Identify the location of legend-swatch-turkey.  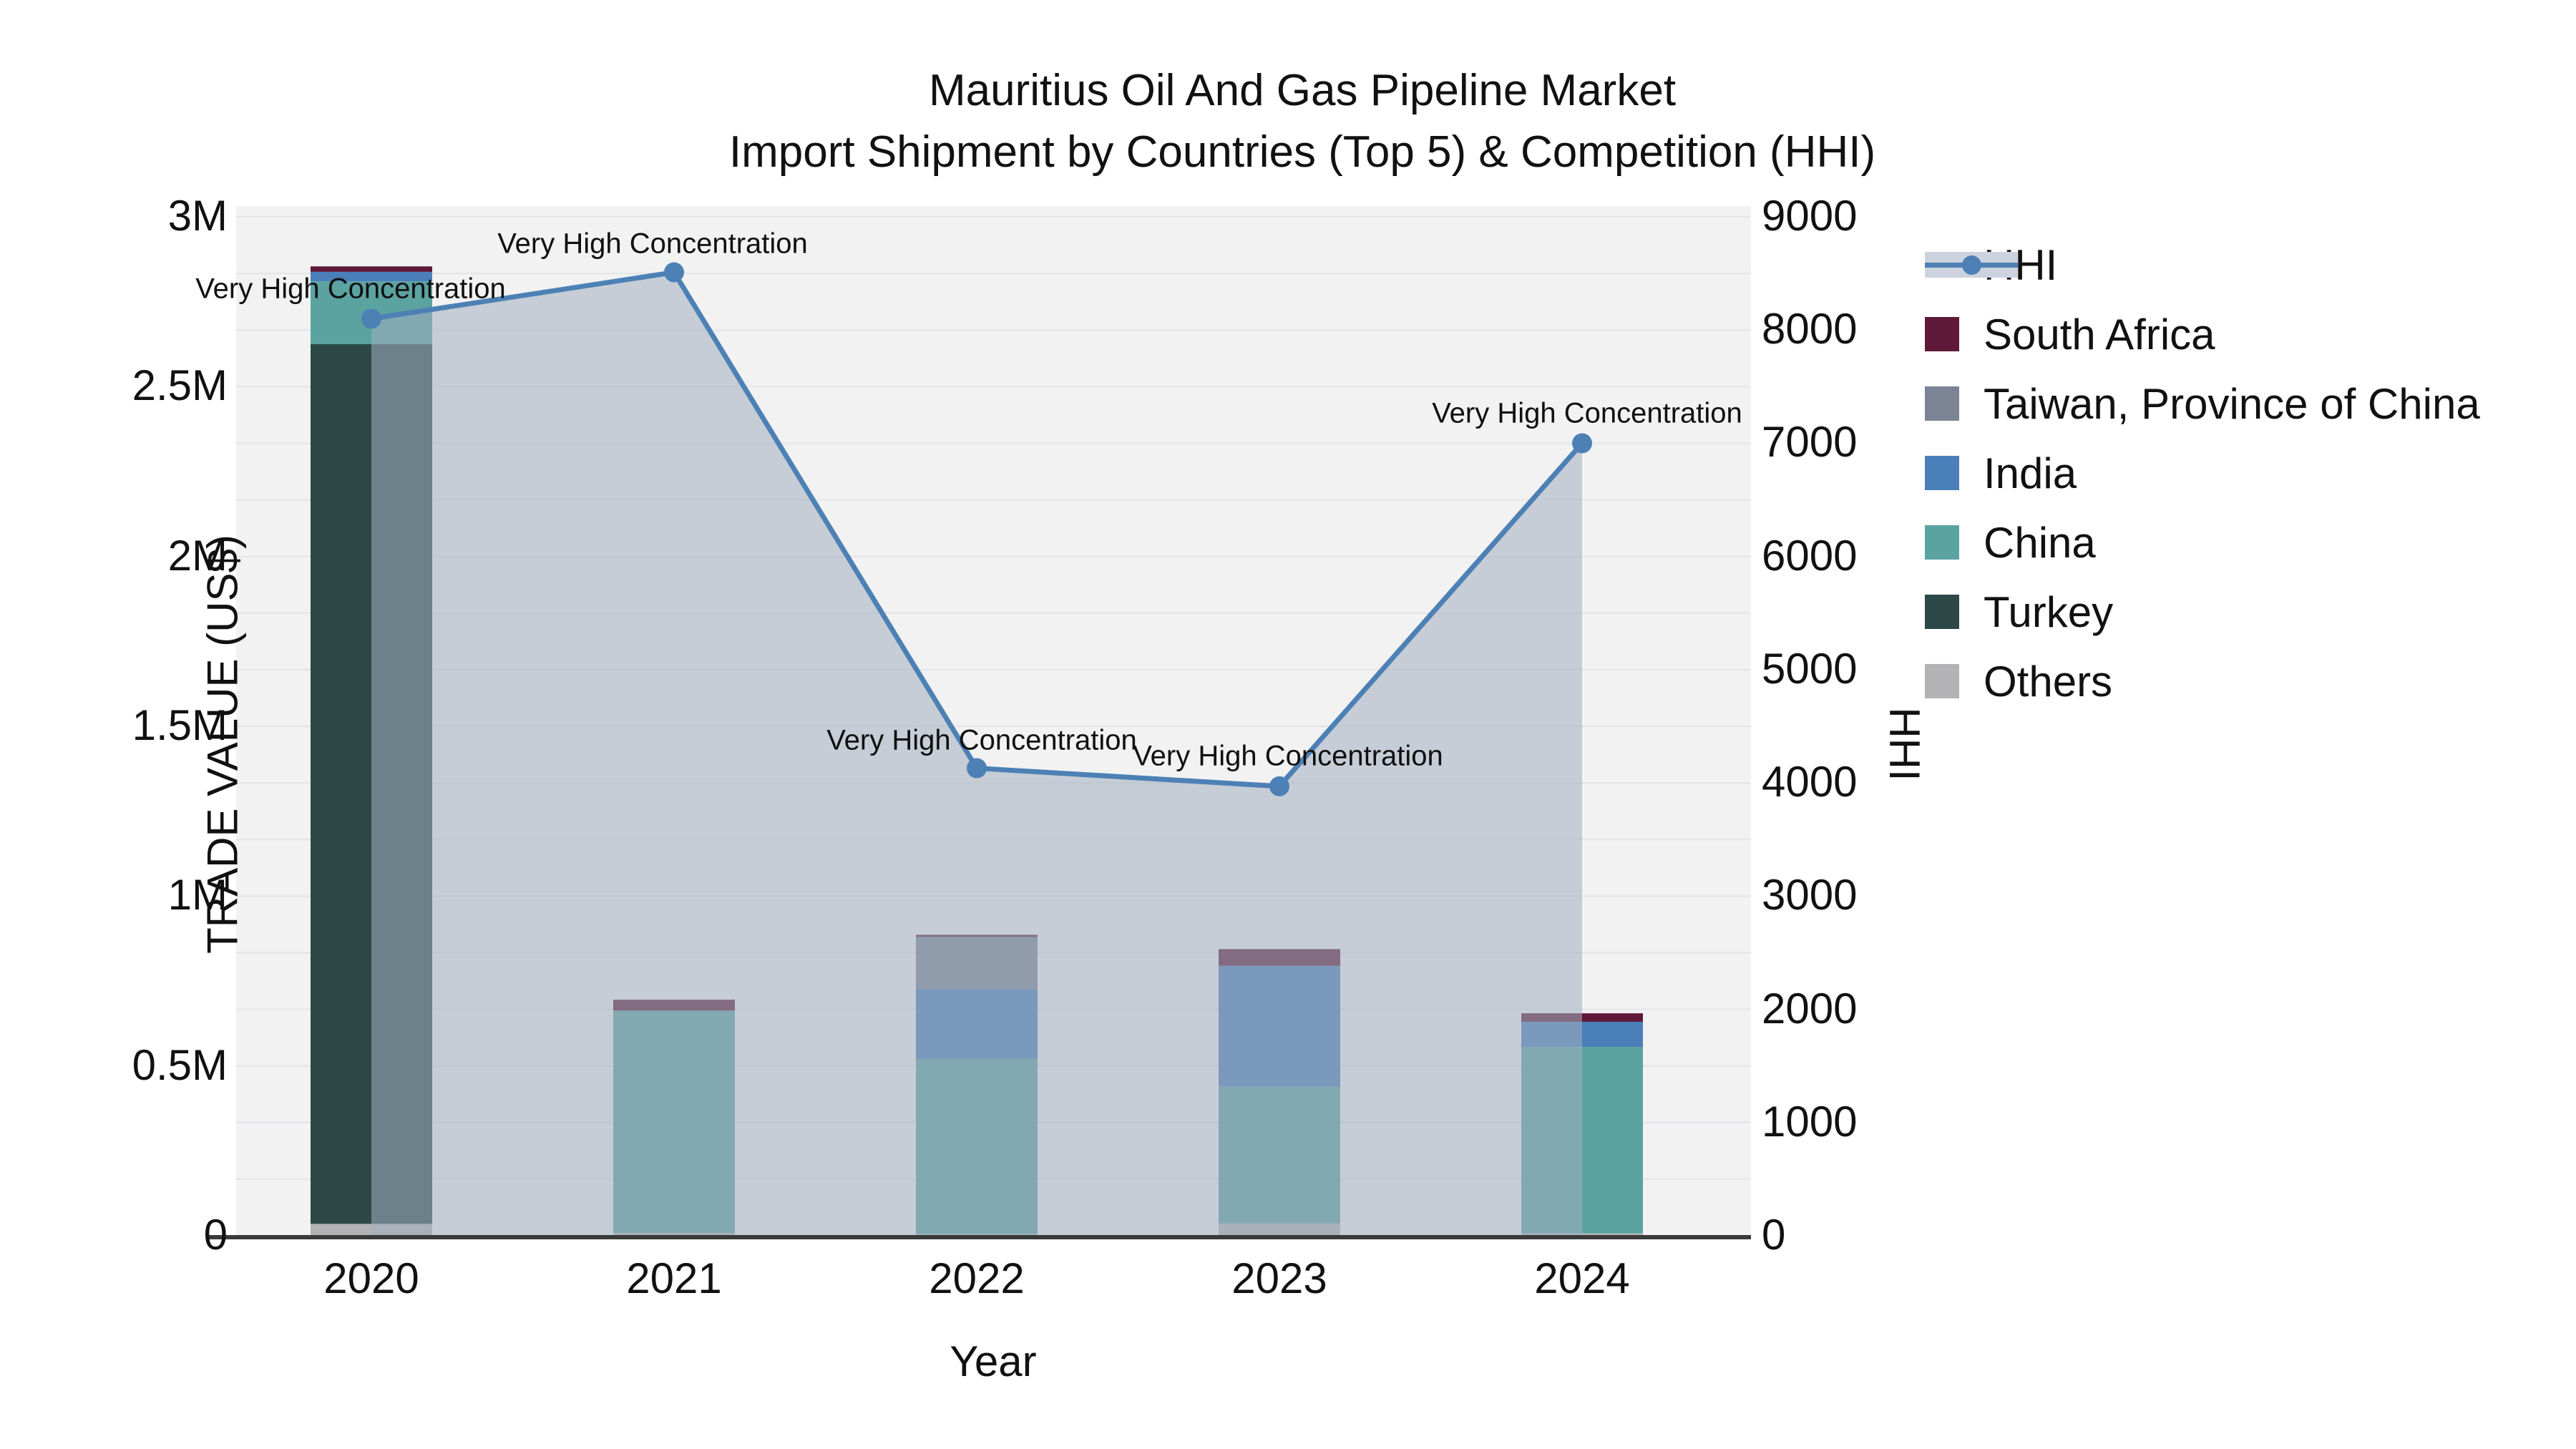
(1942, 612).